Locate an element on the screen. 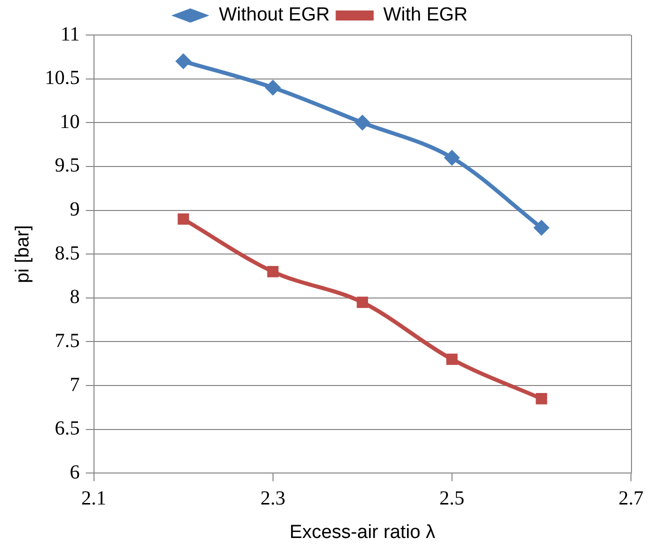  y-tick-label: 11 is located at coordinates (70, 34).